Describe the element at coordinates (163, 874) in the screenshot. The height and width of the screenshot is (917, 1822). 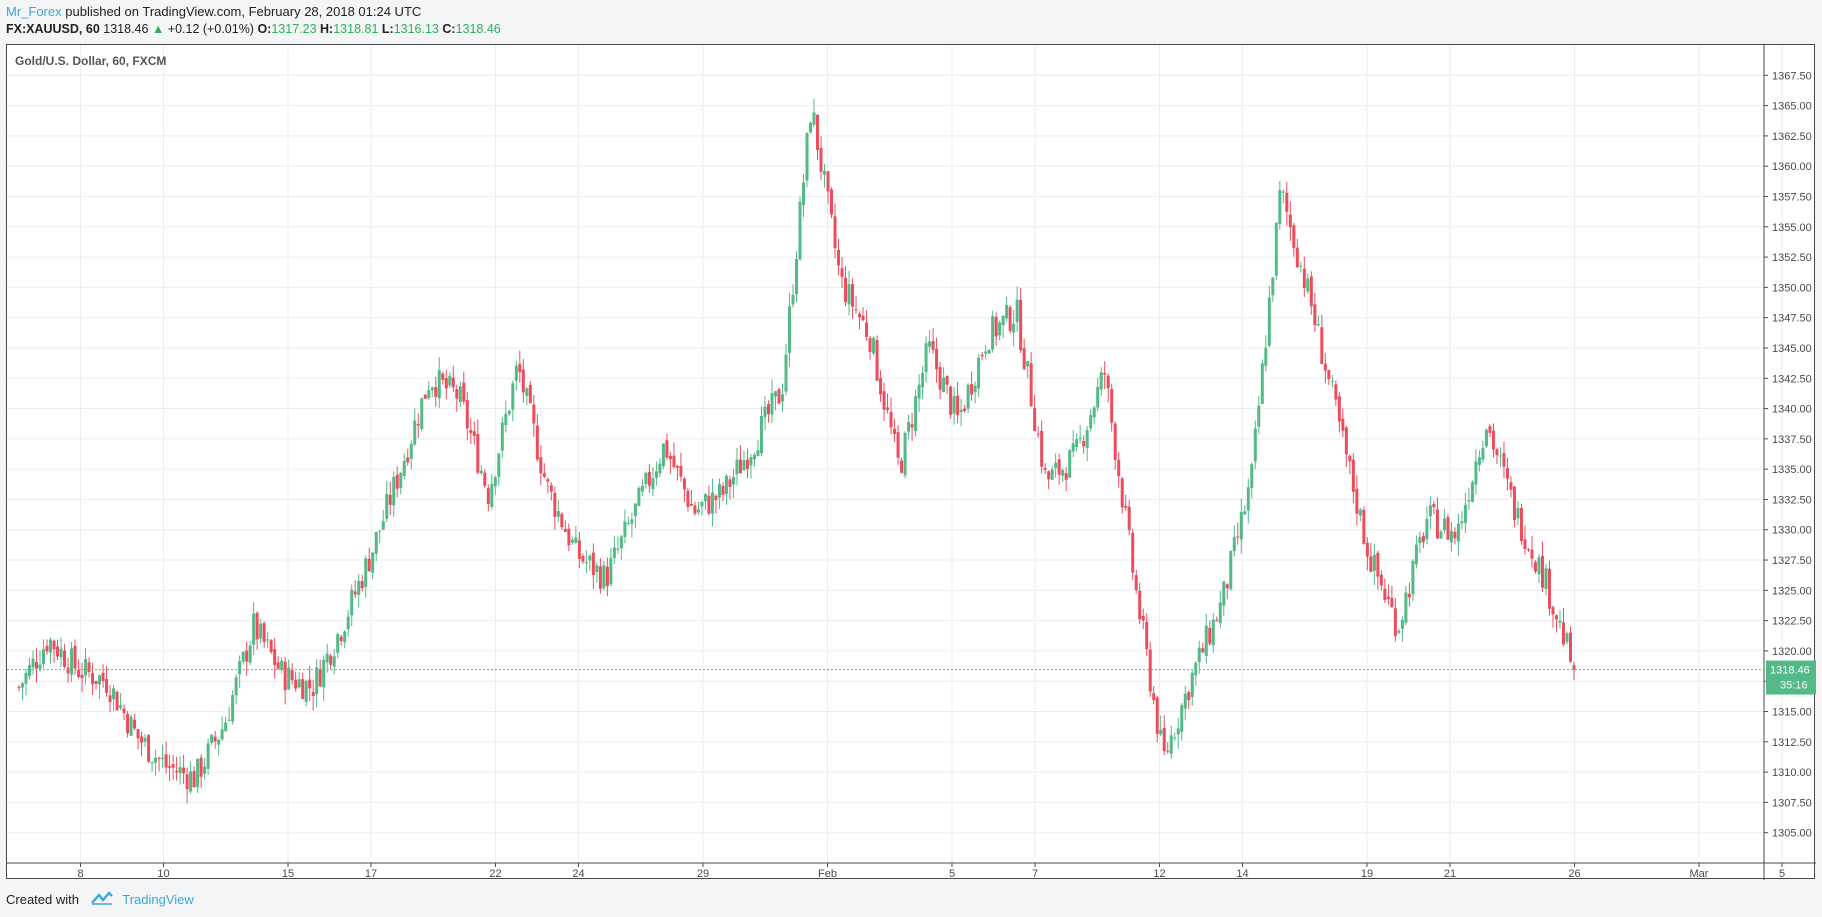
I see `time-tick-label: 10` at that location.